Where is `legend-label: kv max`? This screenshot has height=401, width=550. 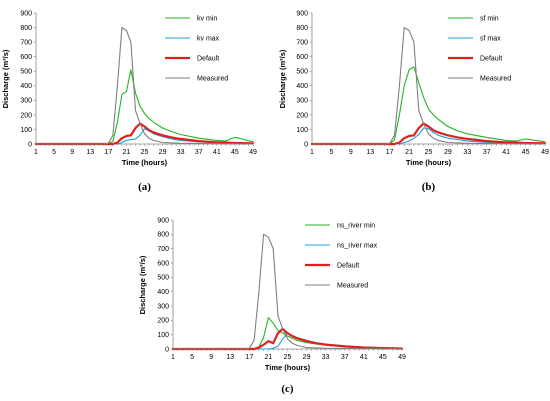
legend-label: kv max is located at coordinates (208, 39).